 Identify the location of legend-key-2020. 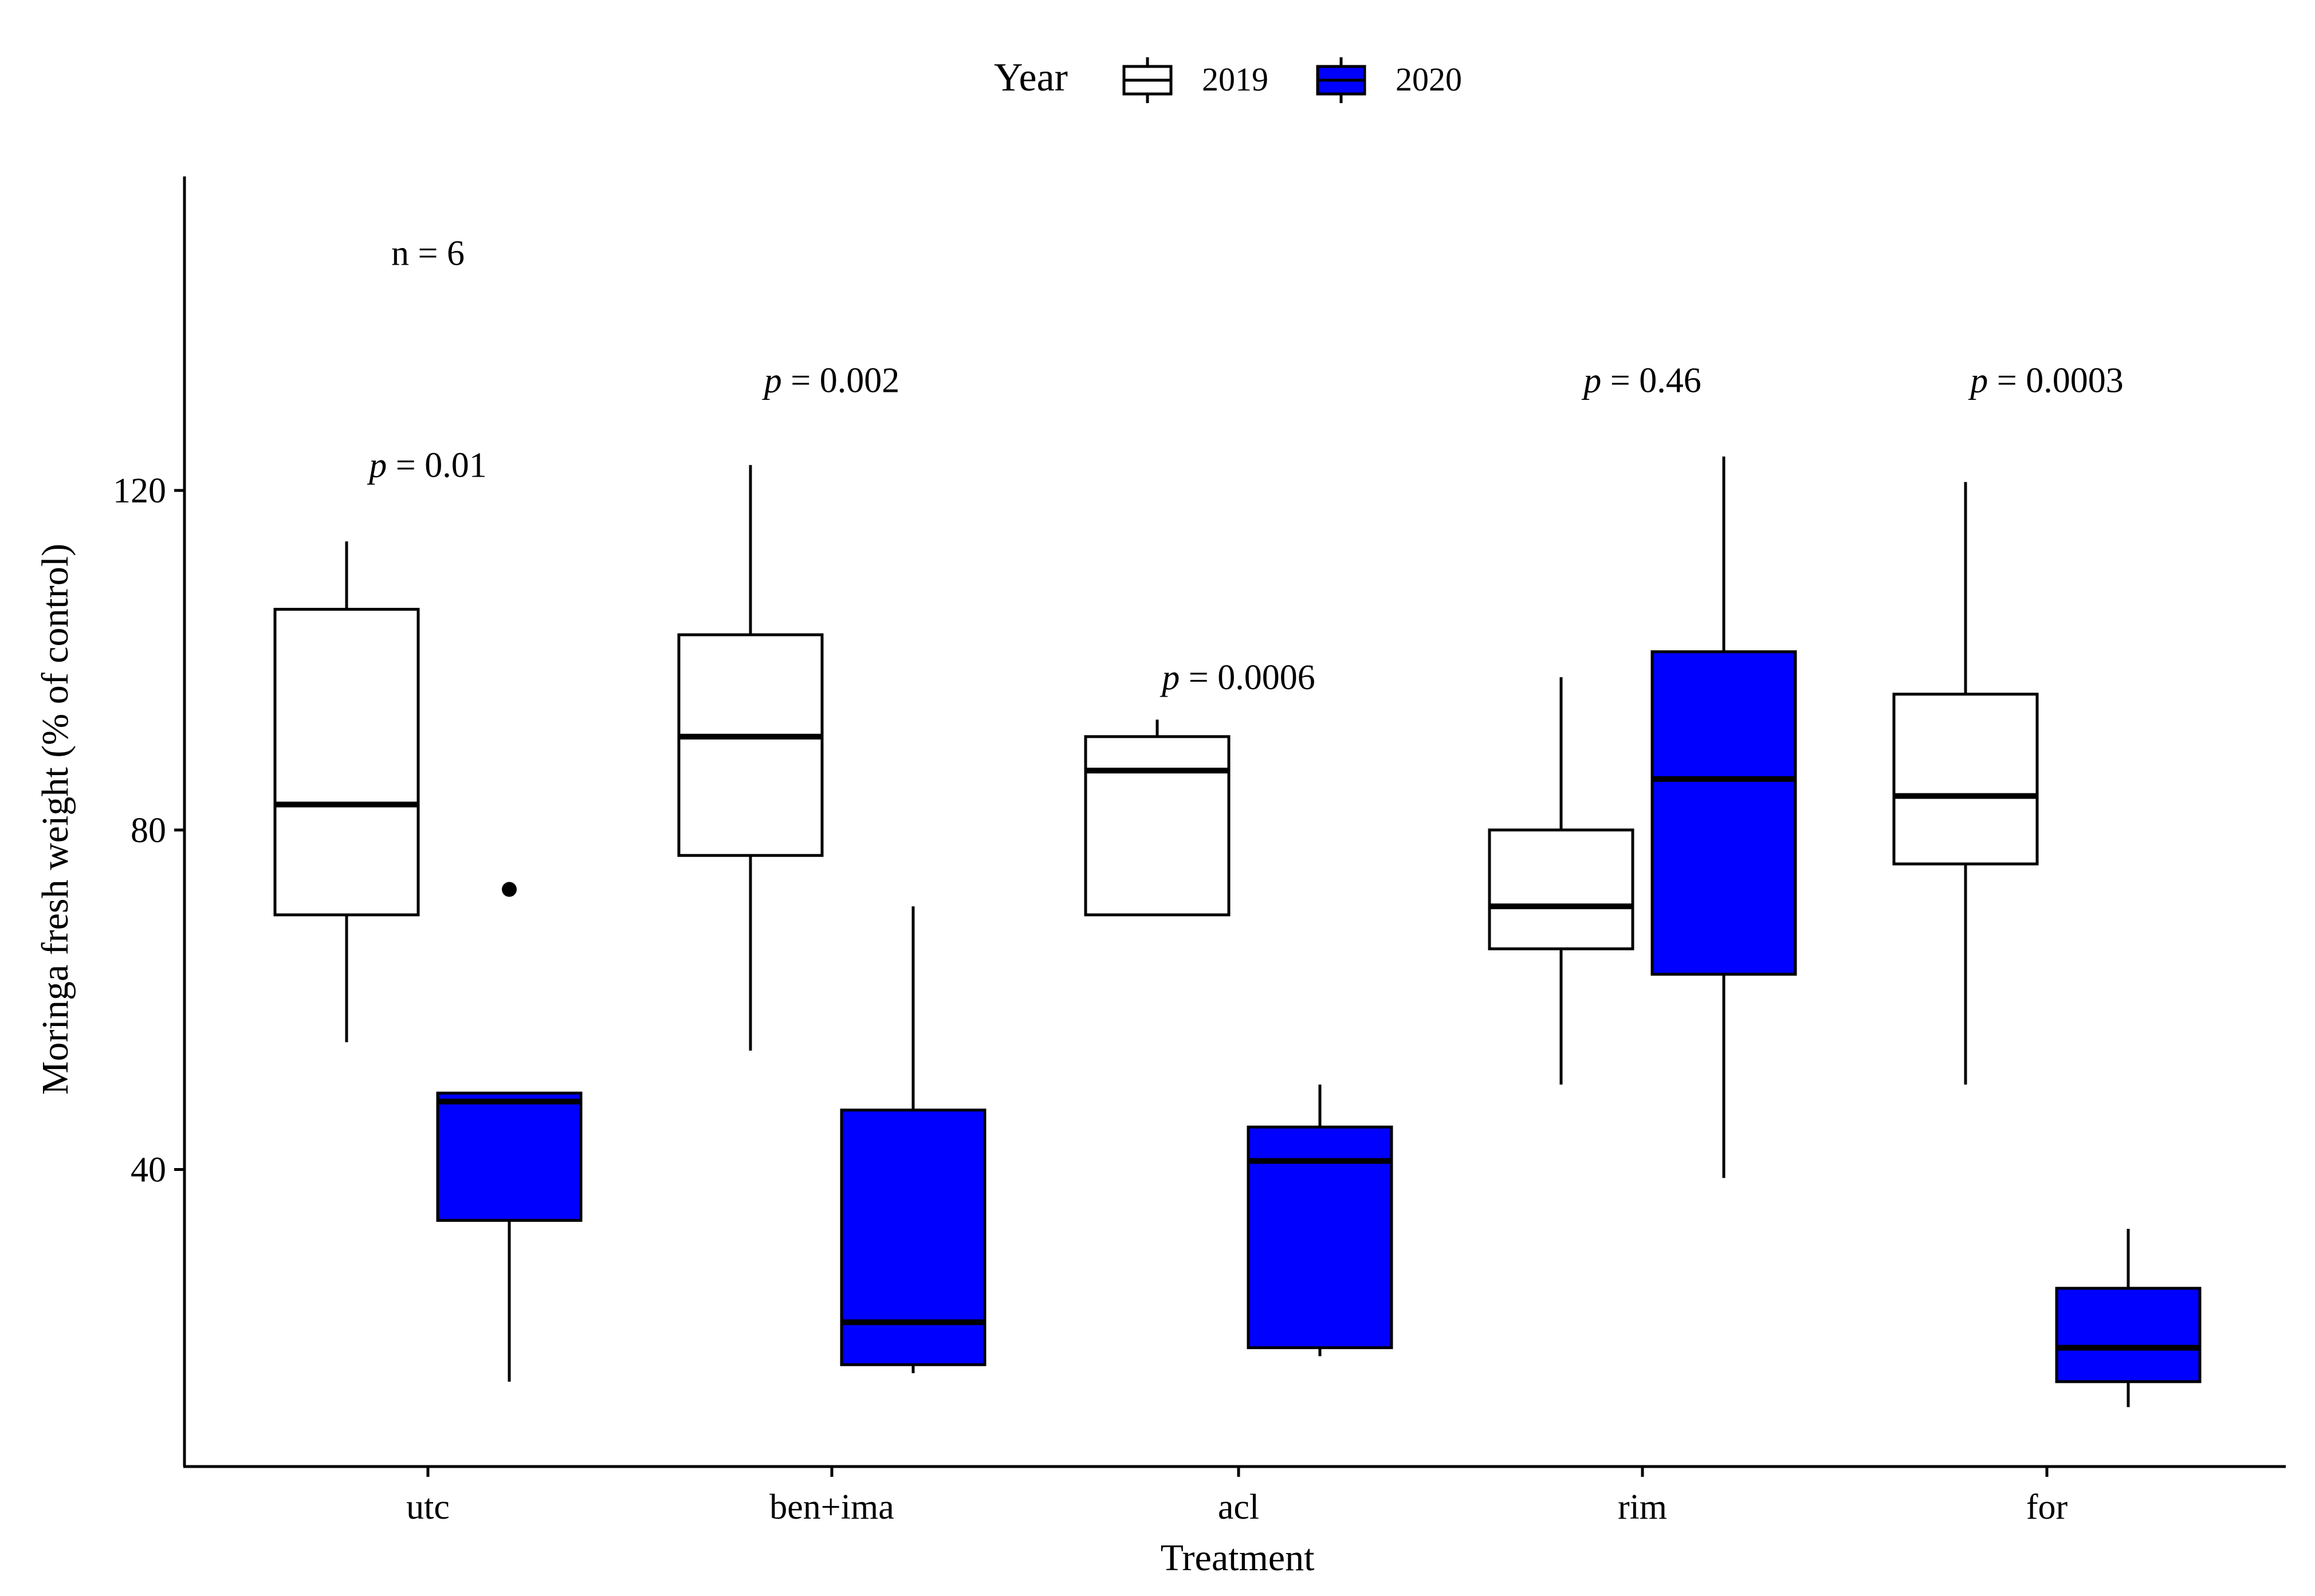
(1341, 80).